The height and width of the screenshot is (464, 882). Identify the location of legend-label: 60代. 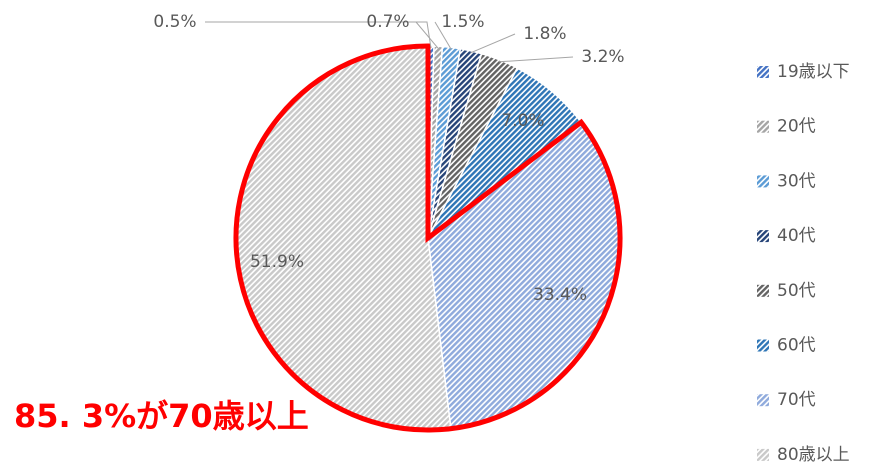
(796, 346).